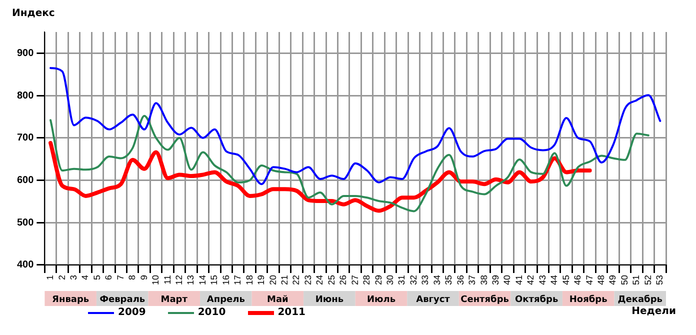 The width and height of the screenshot is (696, 335). I want to click on text: Июль, so click(381, 299).